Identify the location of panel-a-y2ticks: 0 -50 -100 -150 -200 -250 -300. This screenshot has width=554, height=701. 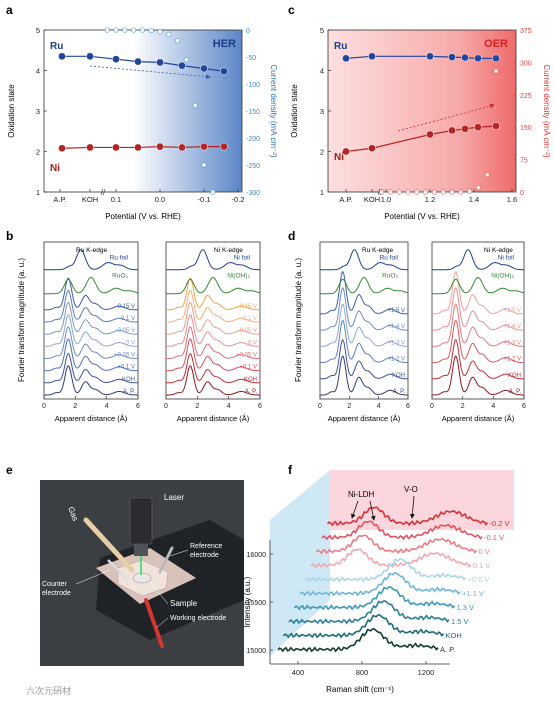
(249, 112).